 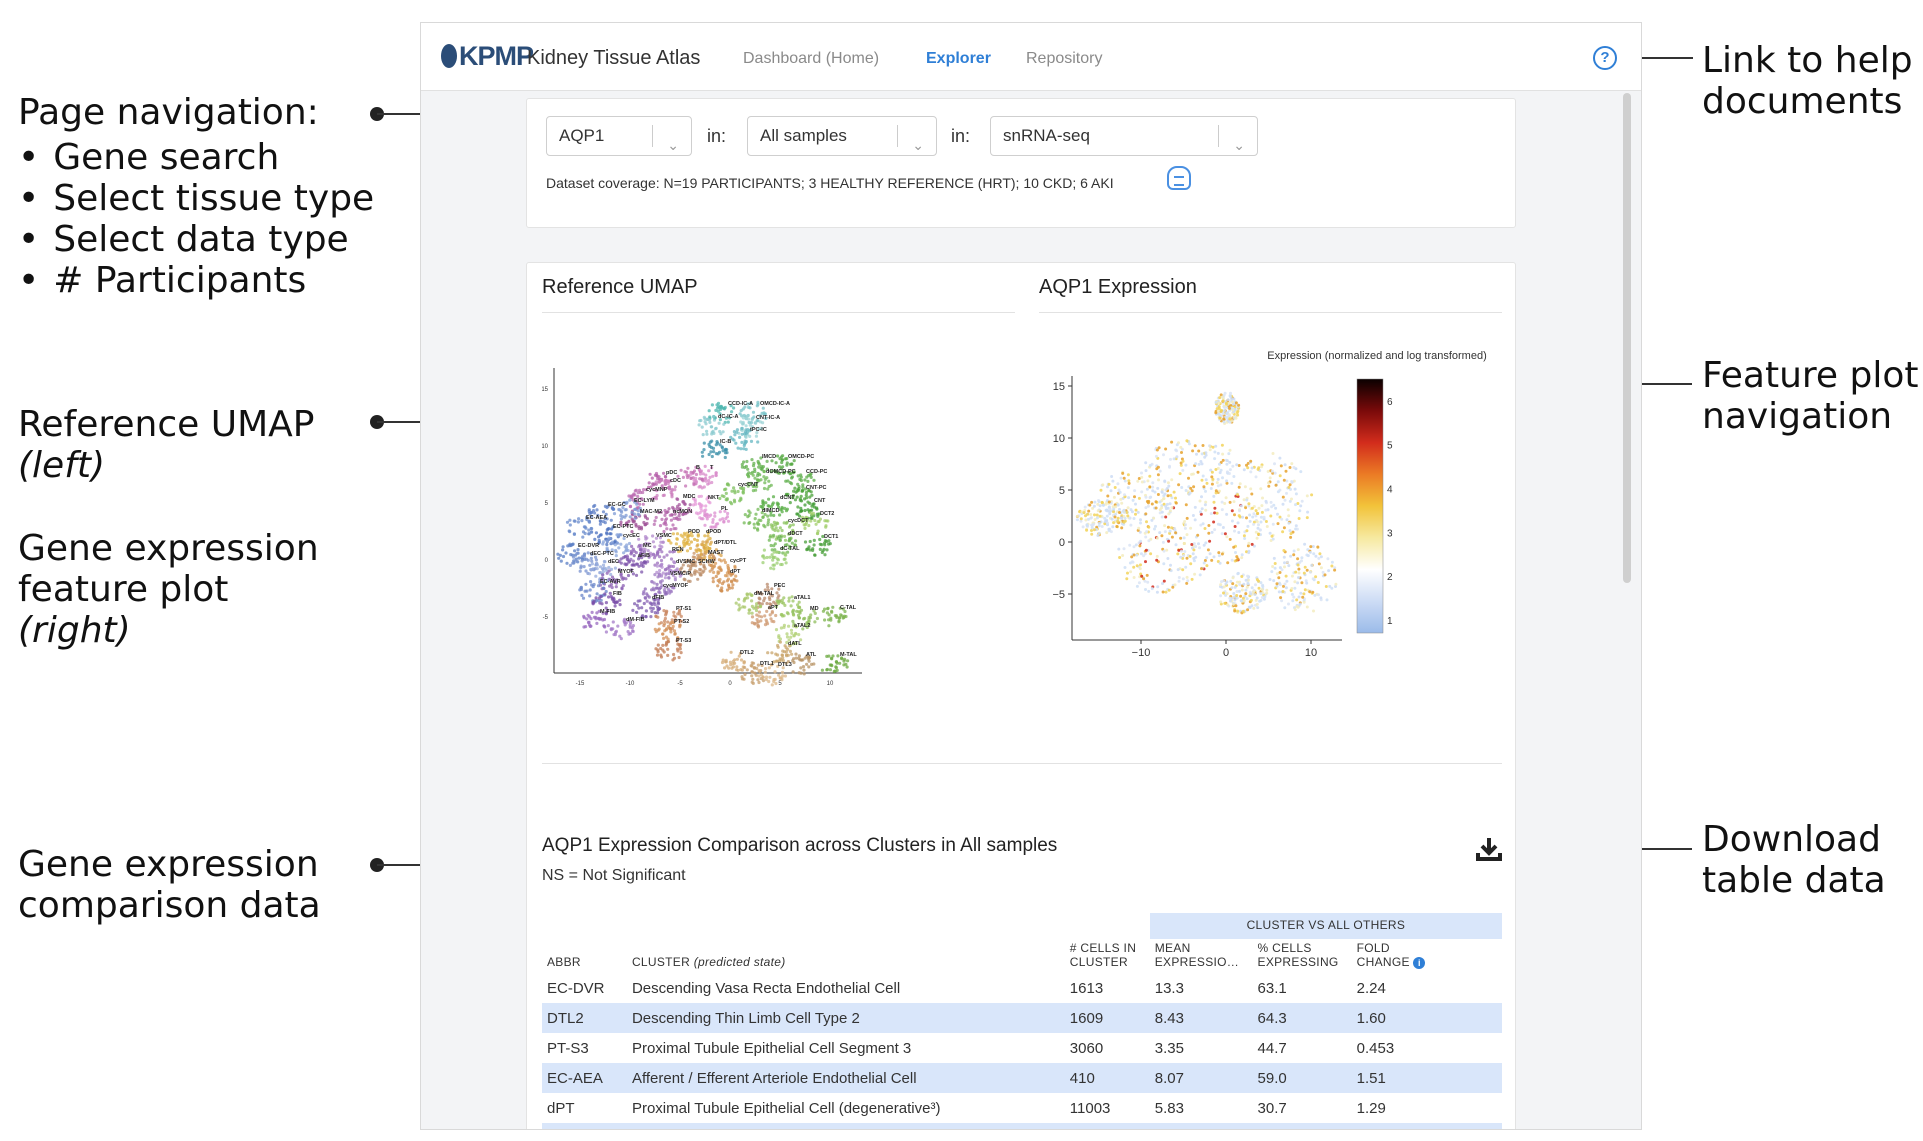 What do you see at coordinates (1627, 338) in the screenshot?
I see `scrollbar` at bounding box center [1627, 338].